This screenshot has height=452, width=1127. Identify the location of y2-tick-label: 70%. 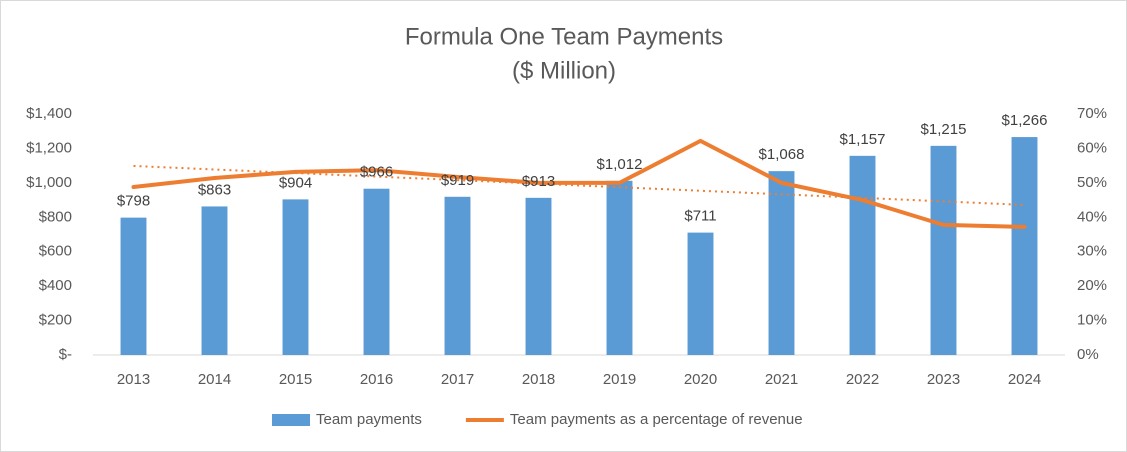
(1092, 113).